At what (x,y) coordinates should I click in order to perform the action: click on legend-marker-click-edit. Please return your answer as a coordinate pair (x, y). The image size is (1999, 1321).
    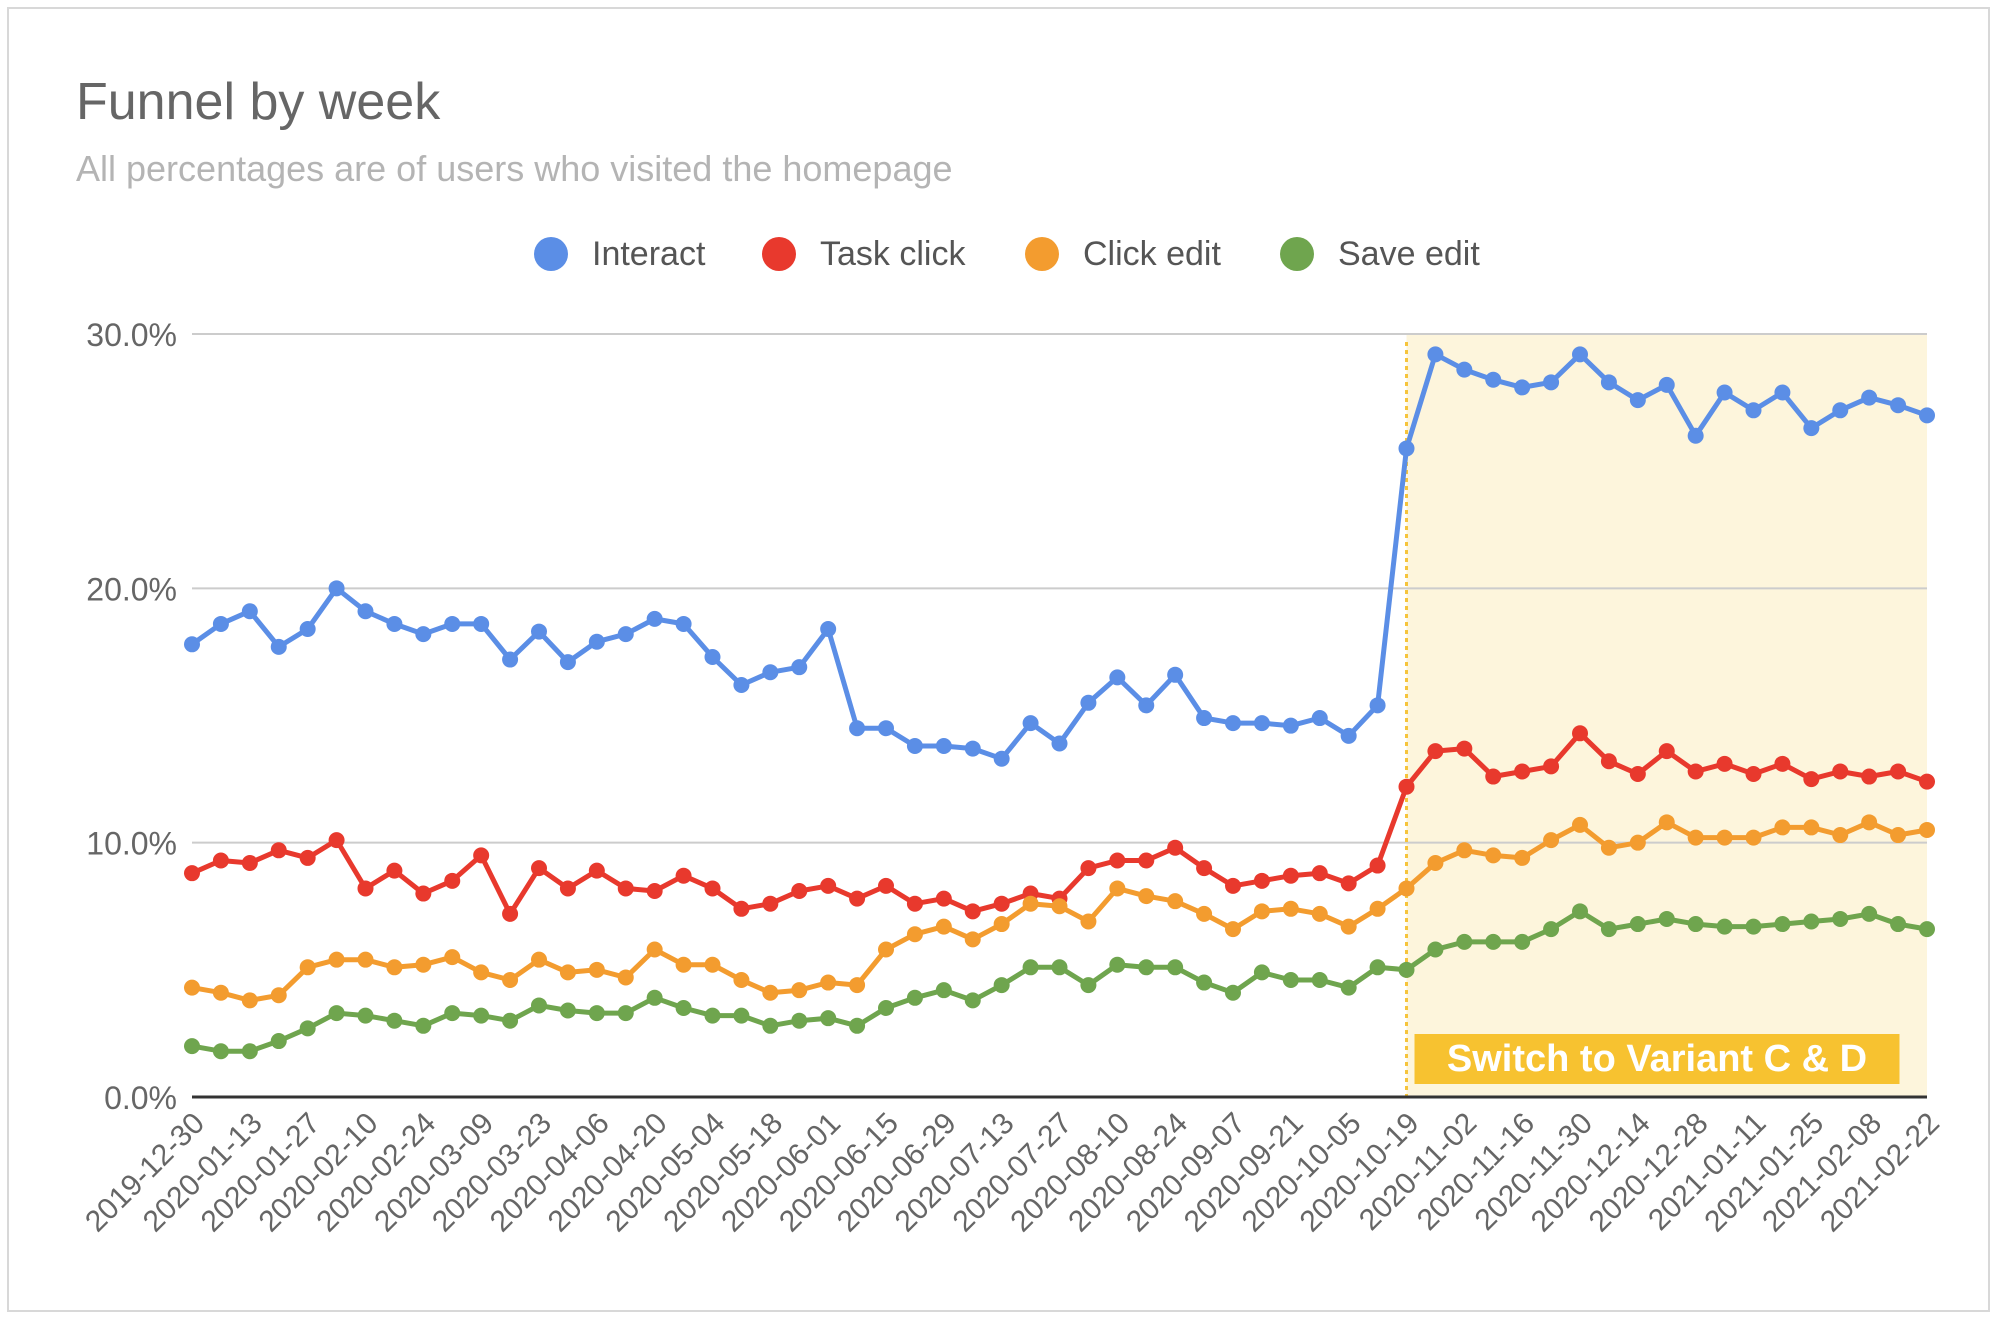
    Looking at the image, I should click on (1042, 254).